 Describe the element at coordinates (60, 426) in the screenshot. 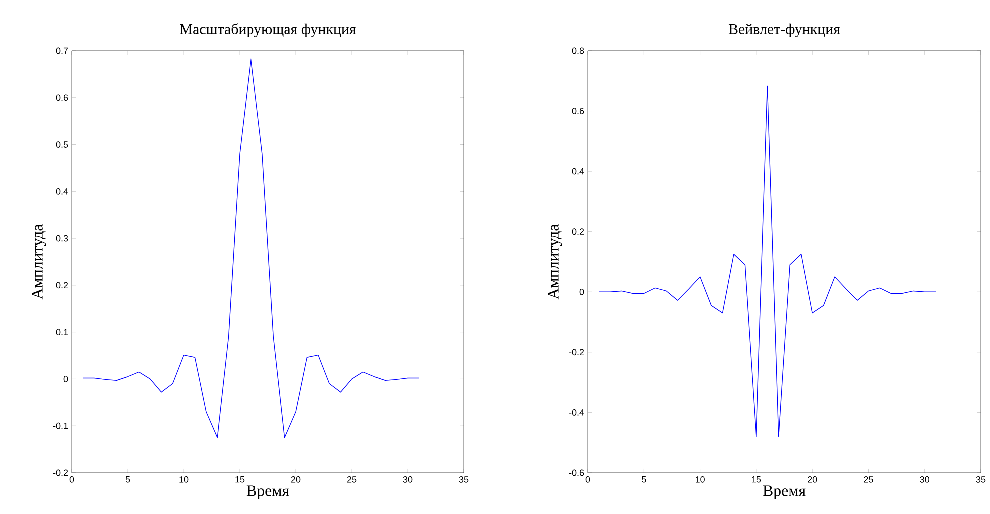

I see `y-tick-label: -0.1` at that location.